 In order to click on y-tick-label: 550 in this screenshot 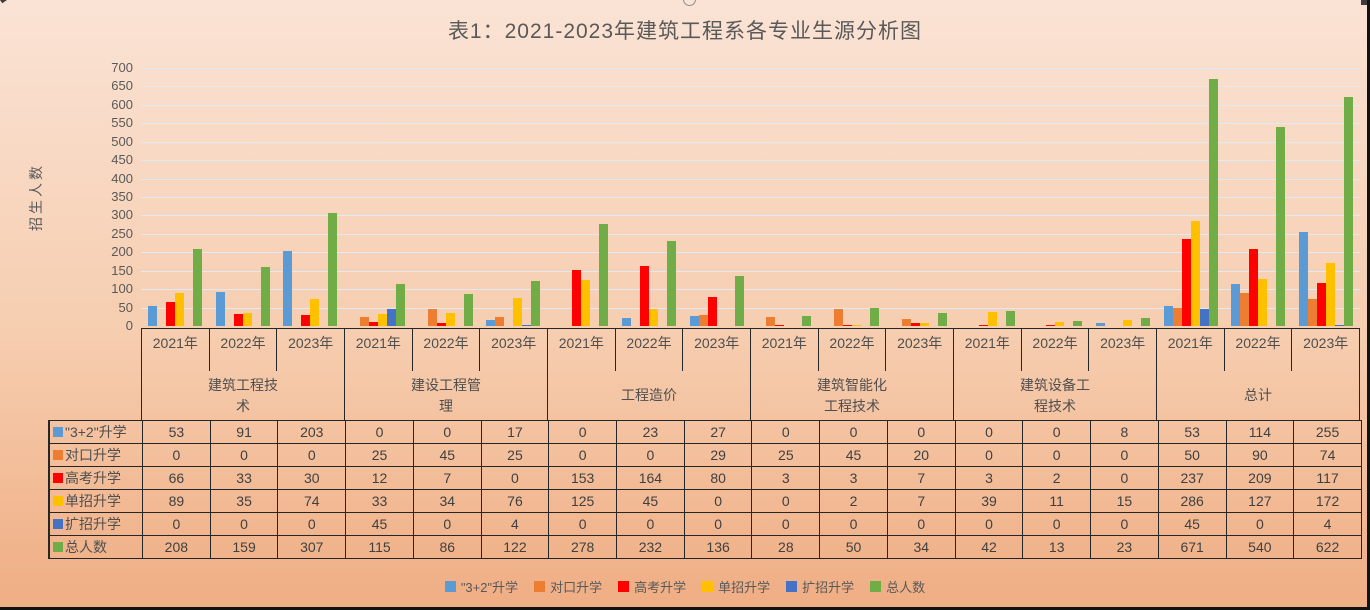, I will do `click(122, 123)`.